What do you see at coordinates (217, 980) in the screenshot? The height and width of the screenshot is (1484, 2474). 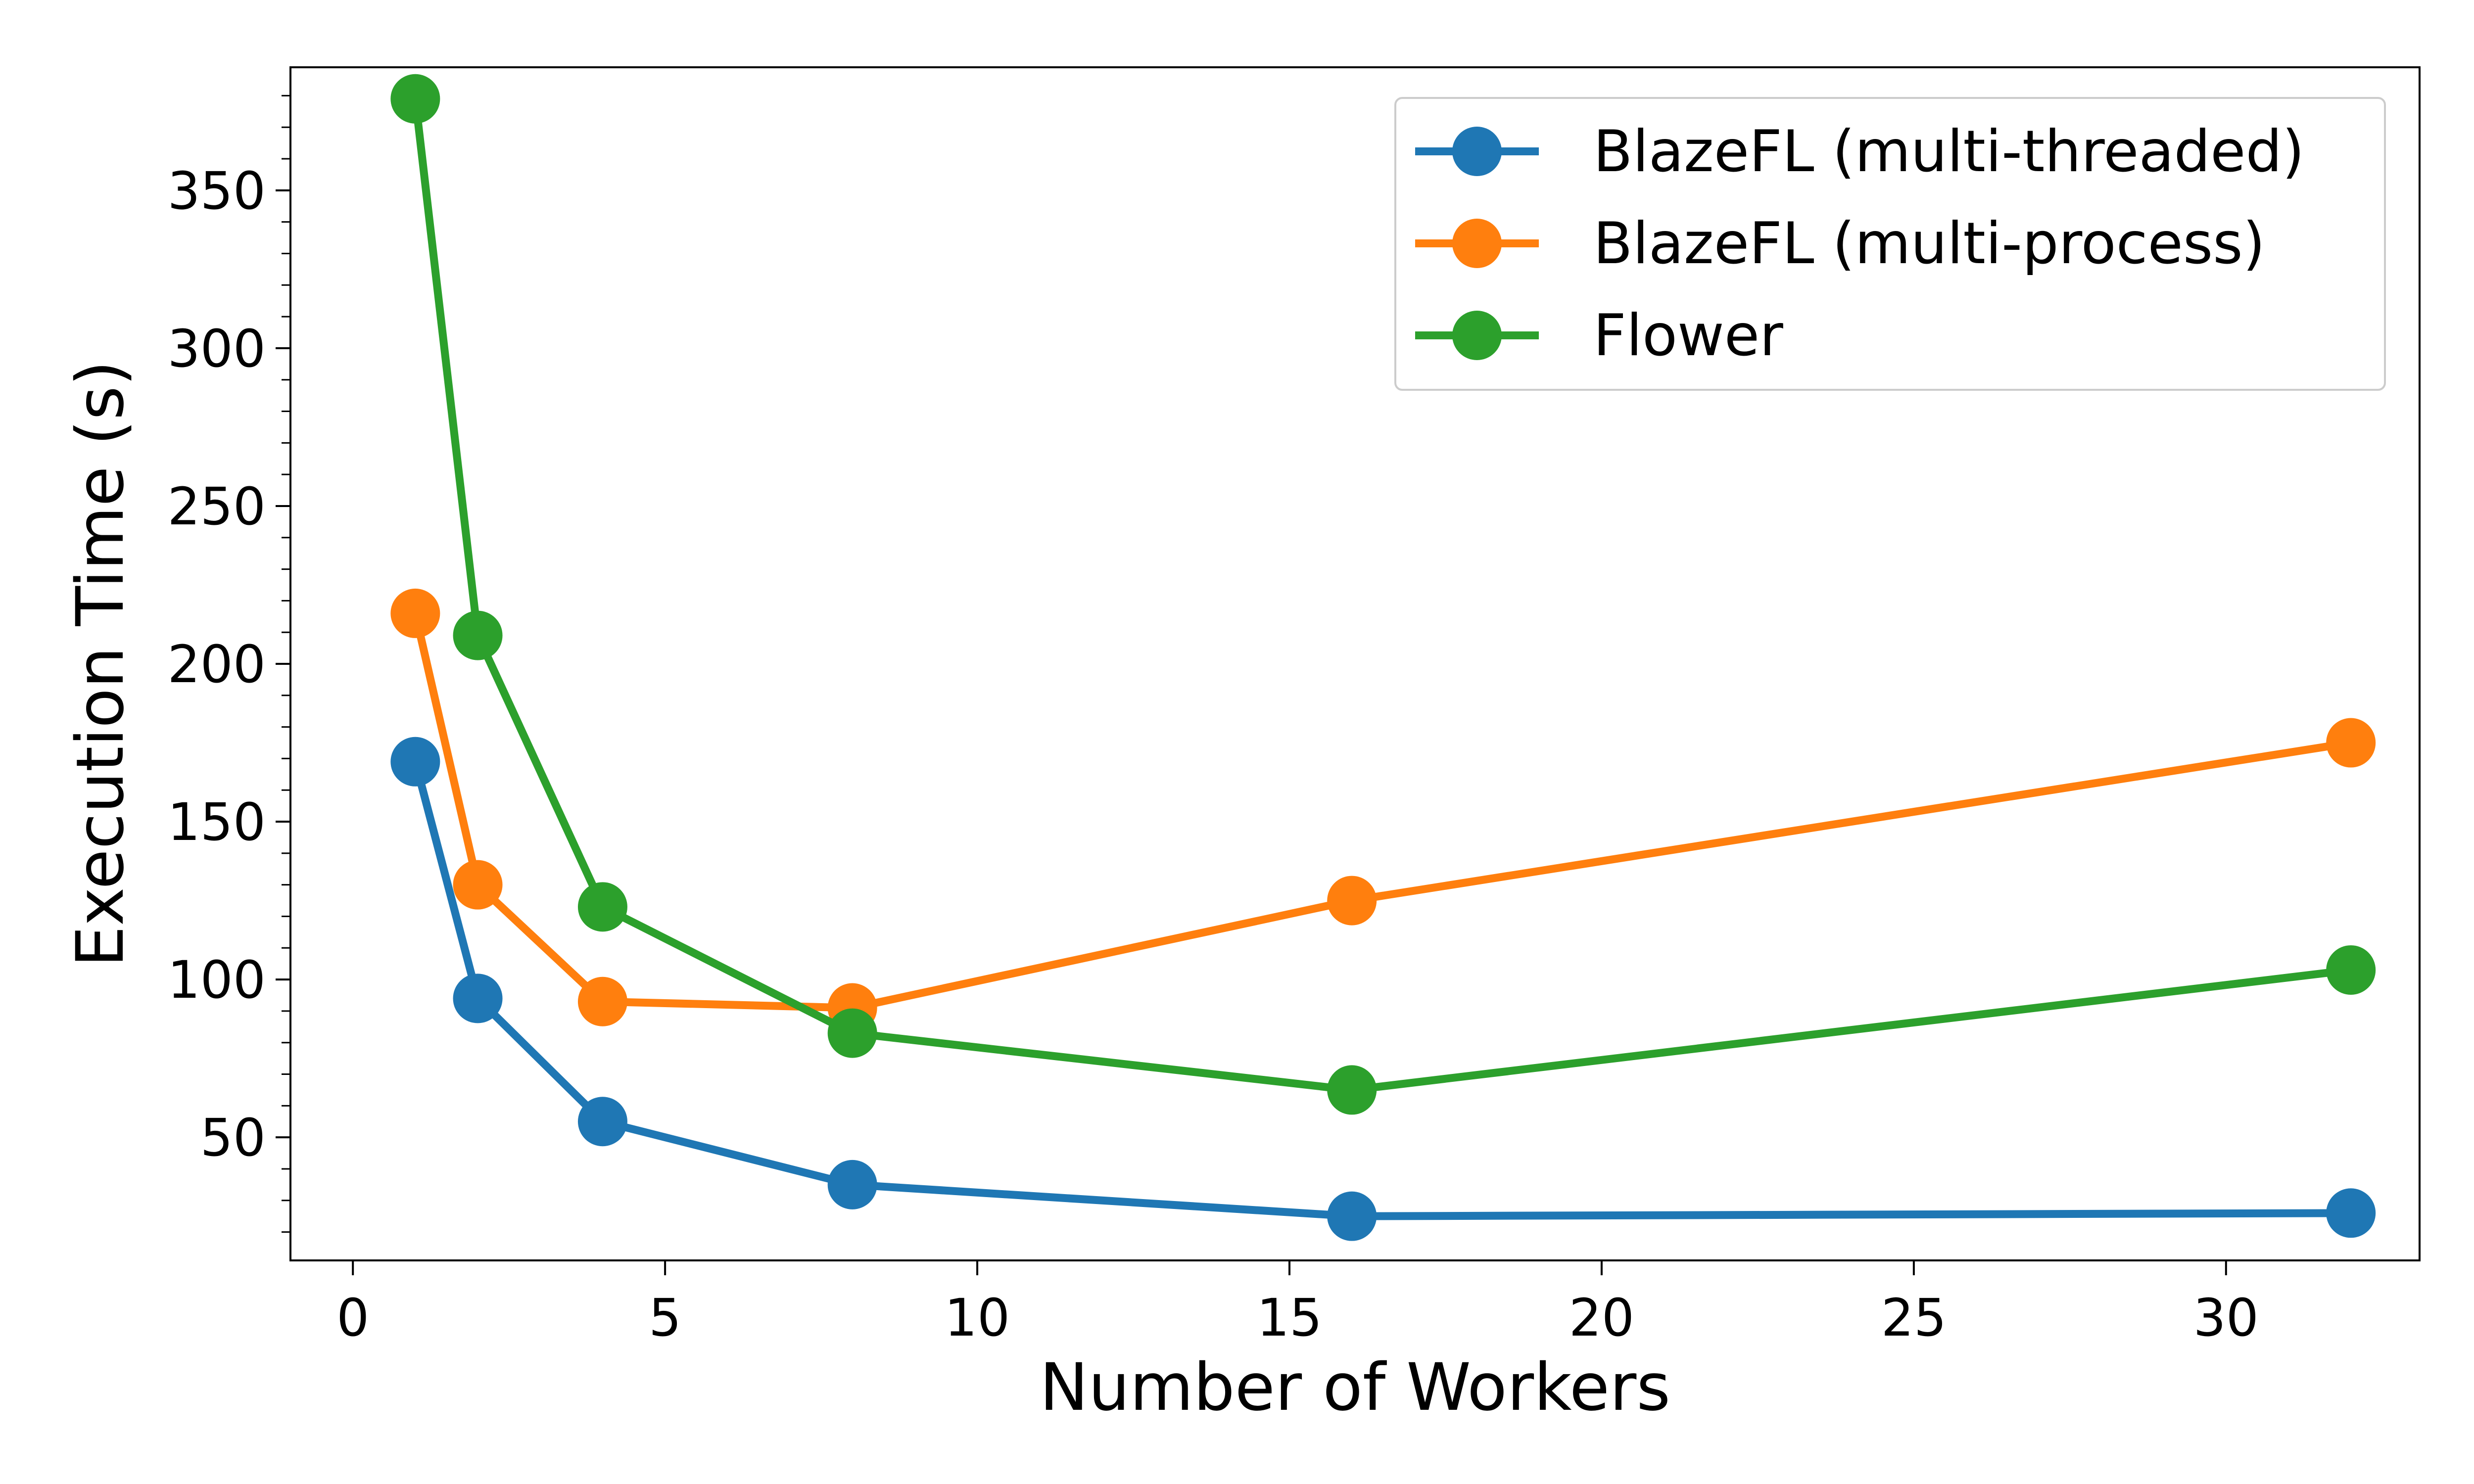 I see `y-tick-label: 100` at bounding box center [217, 980].